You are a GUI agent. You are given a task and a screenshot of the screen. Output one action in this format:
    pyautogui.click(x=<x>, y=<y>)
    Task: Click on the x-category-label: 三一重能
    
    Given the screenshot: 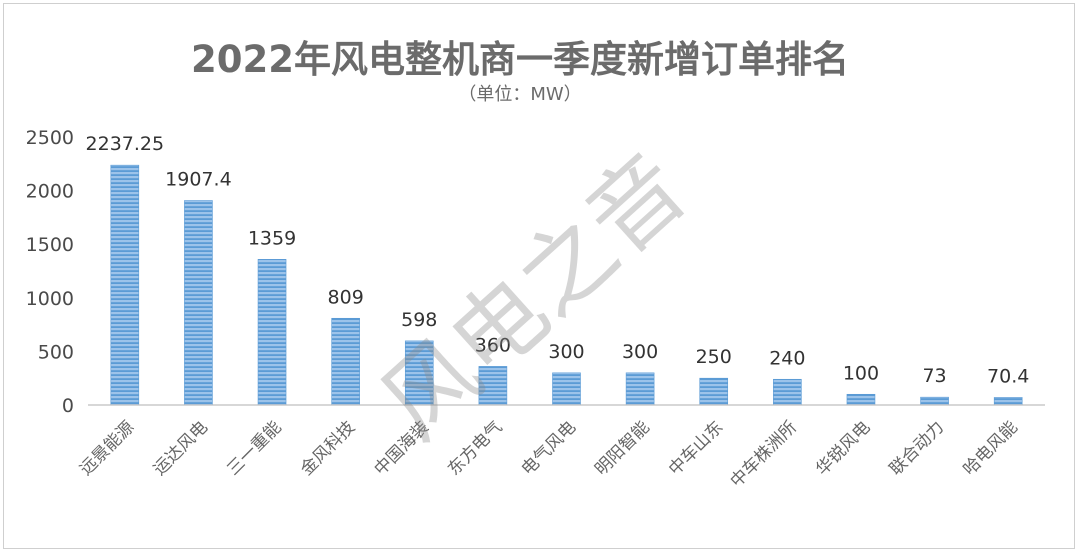 What is the action you would take?
    pyautogui.click(x=254, y=448)
    